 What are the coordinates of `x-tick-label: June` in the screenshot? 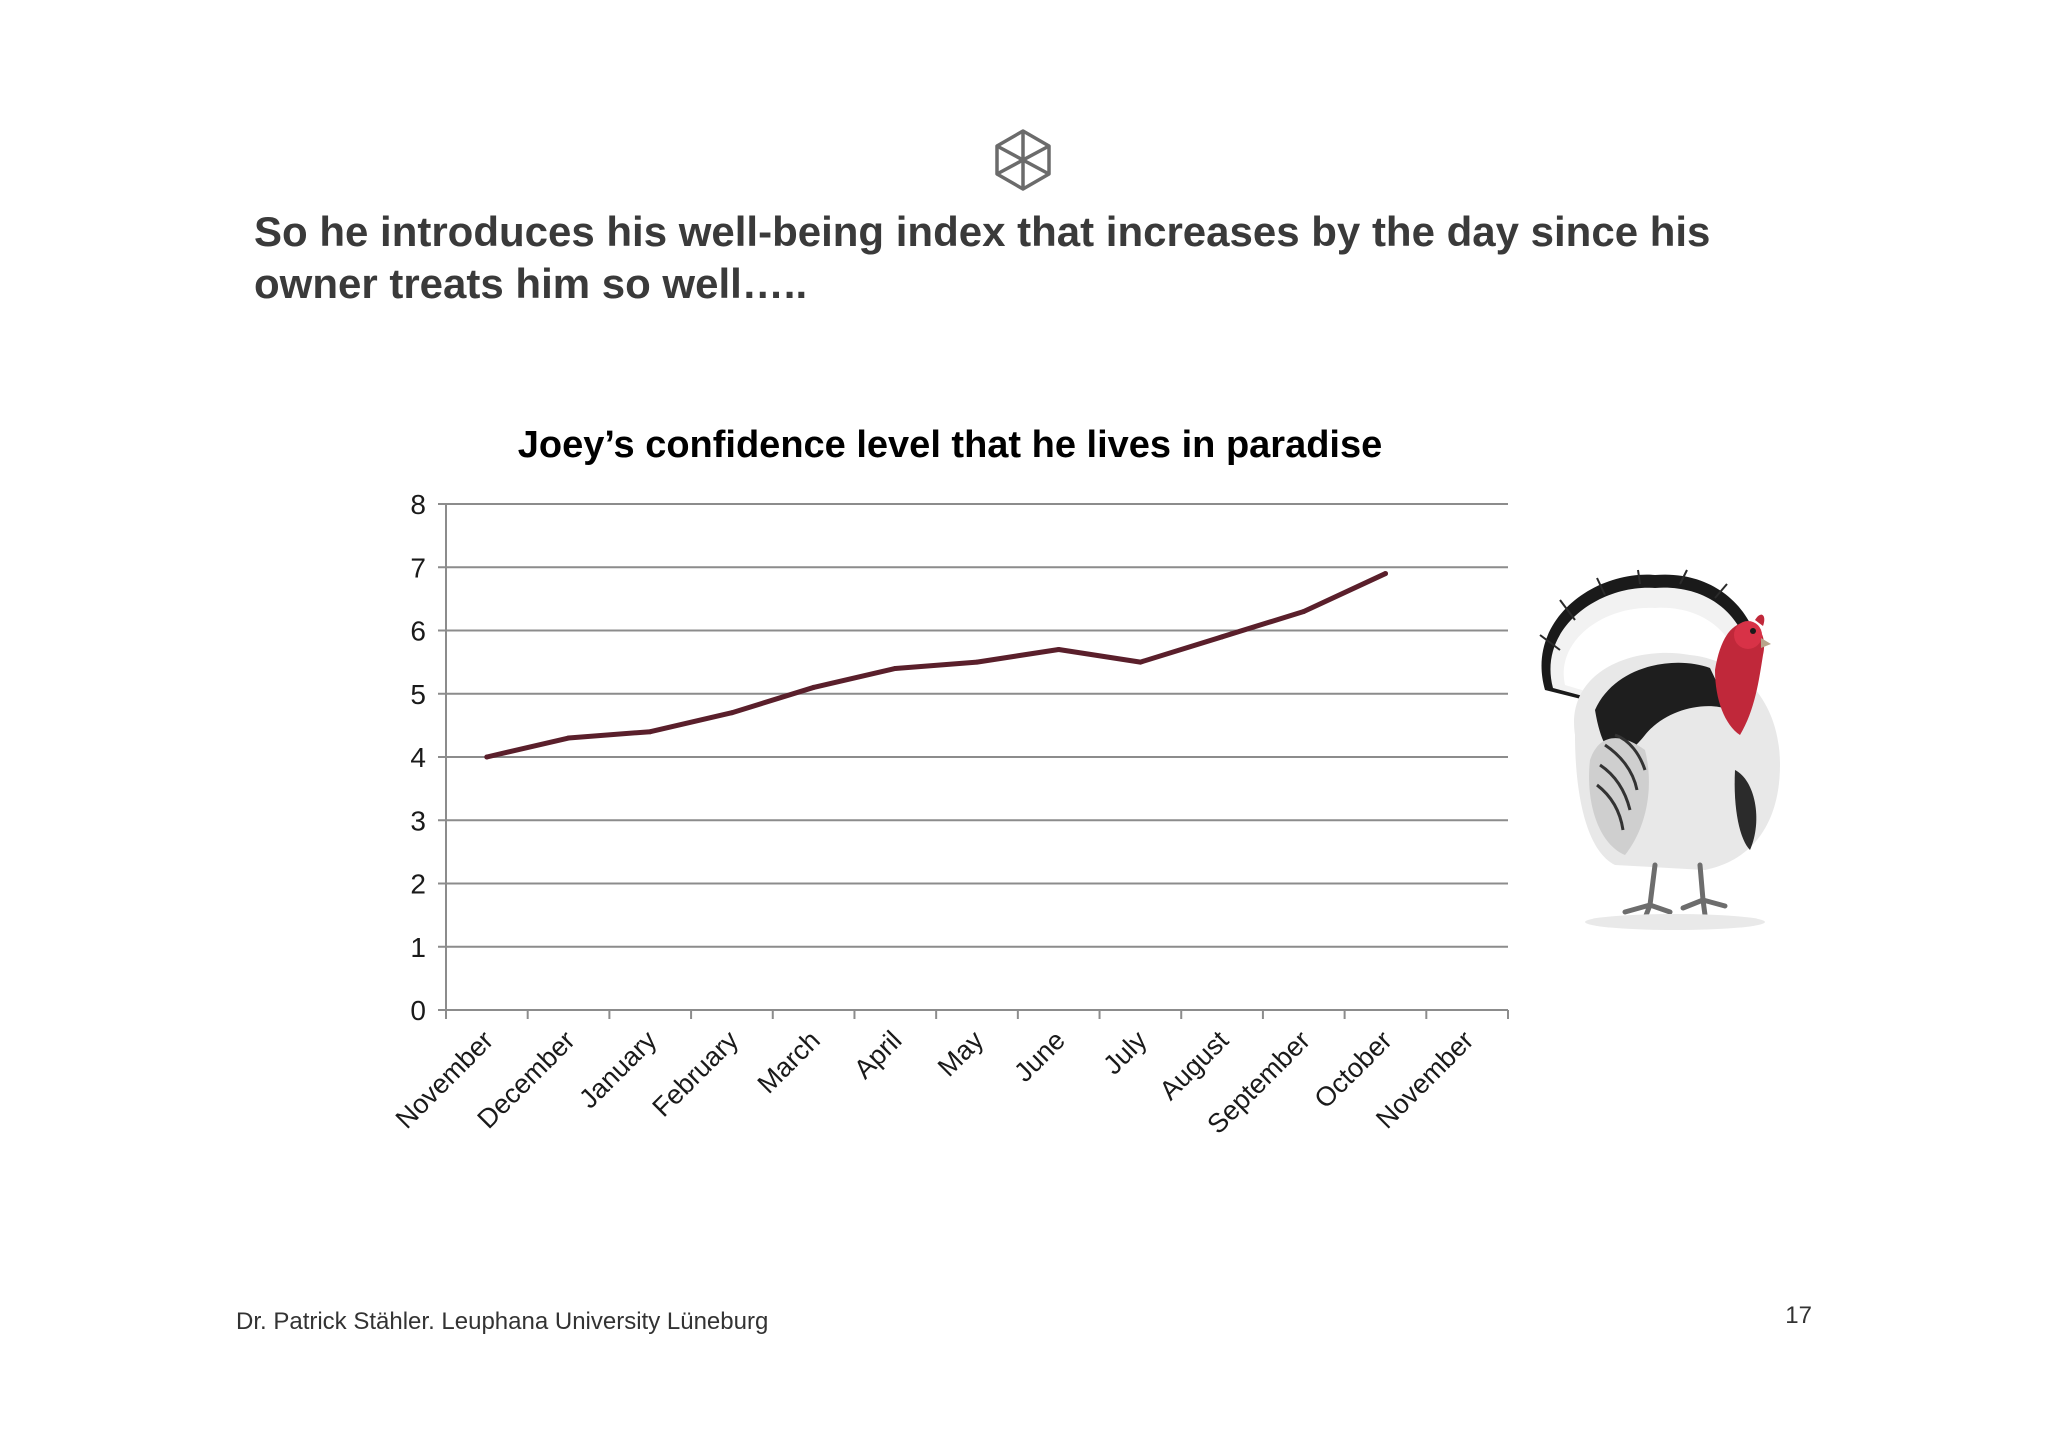 It's located at (1039, 1056).